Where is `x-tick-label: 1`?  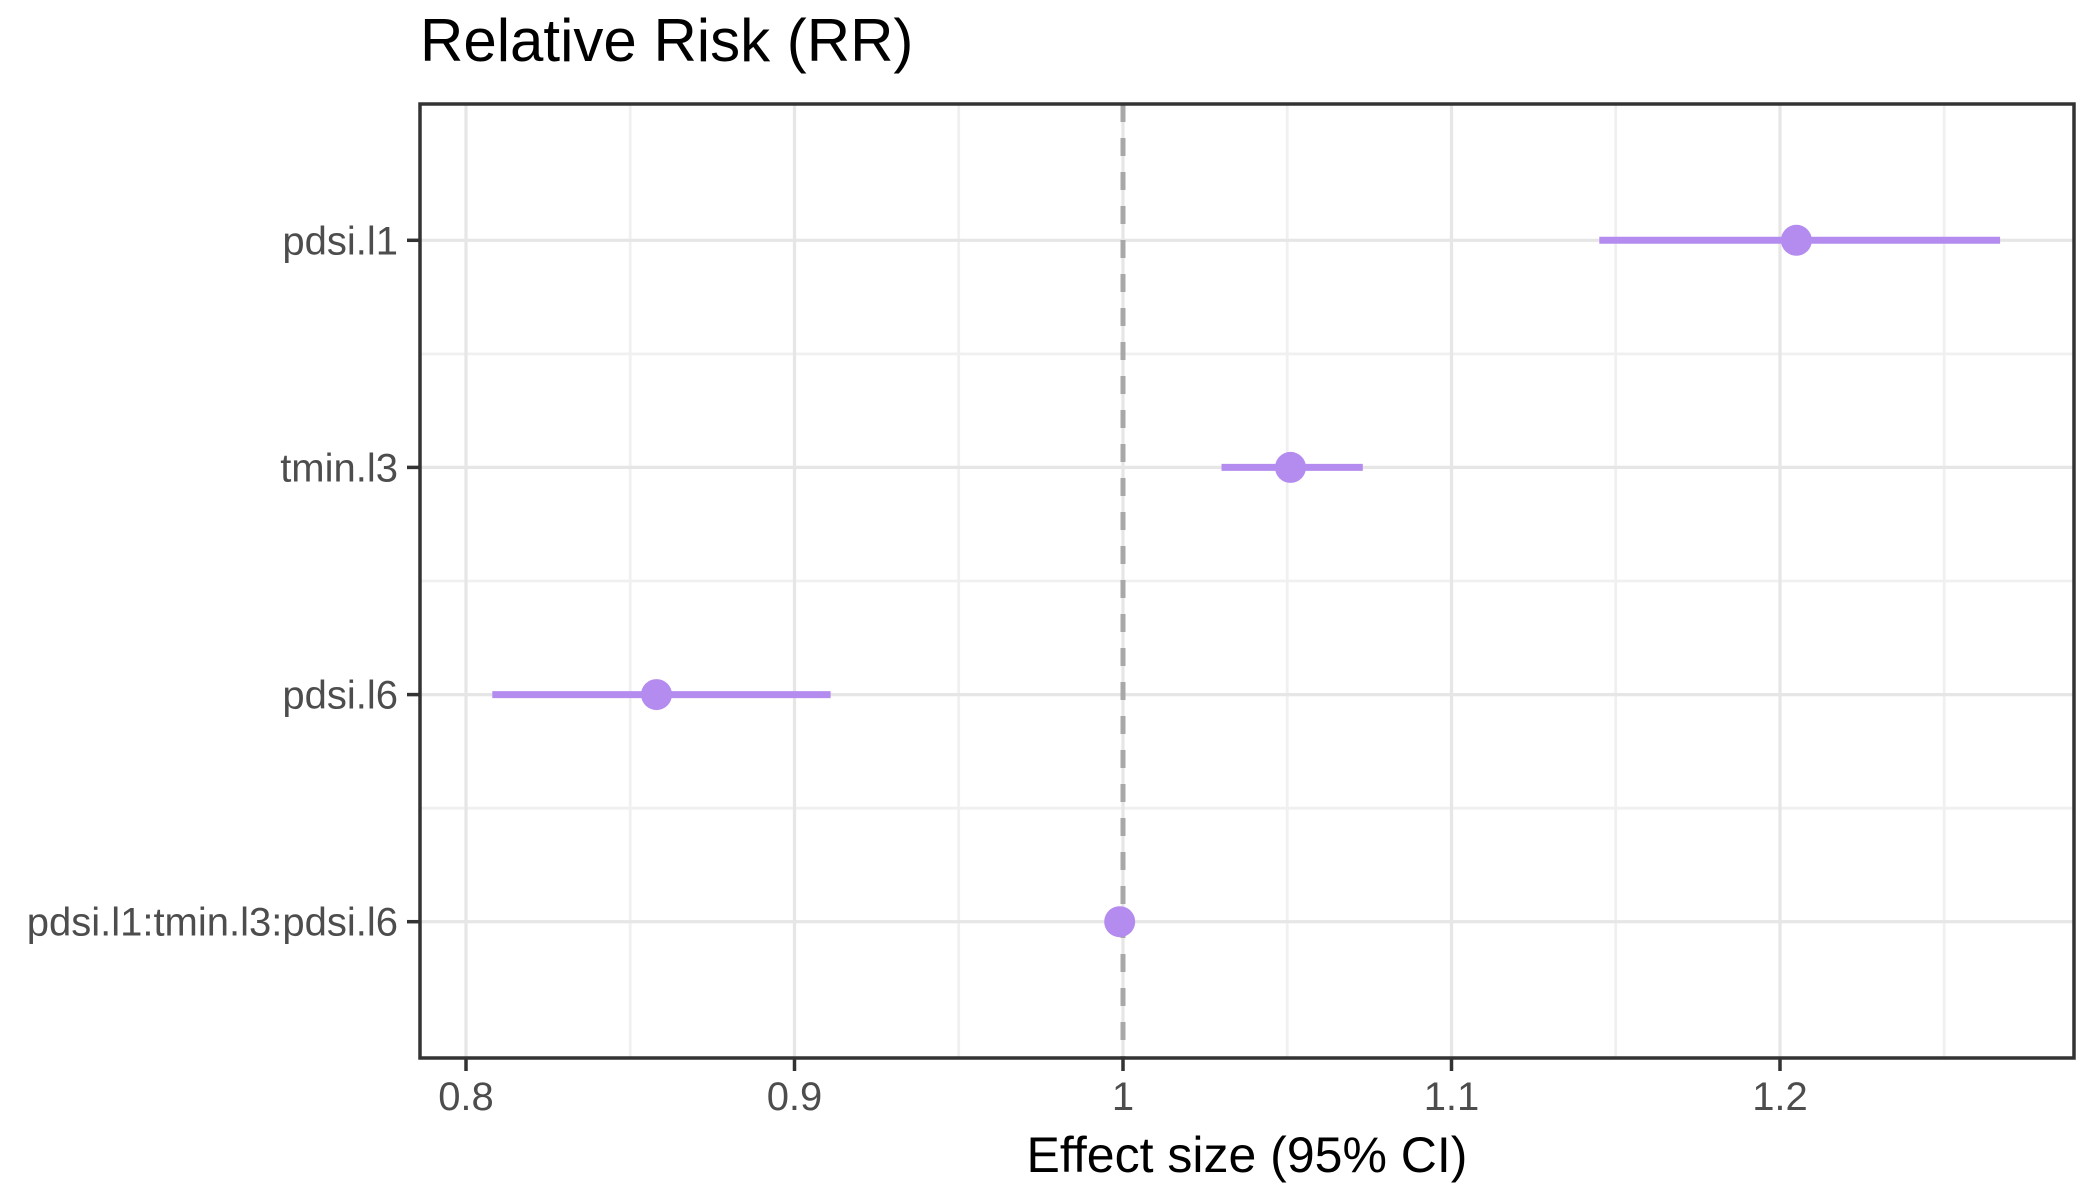
x-tick-label: 1 is located at coordinates (1123, 1097).